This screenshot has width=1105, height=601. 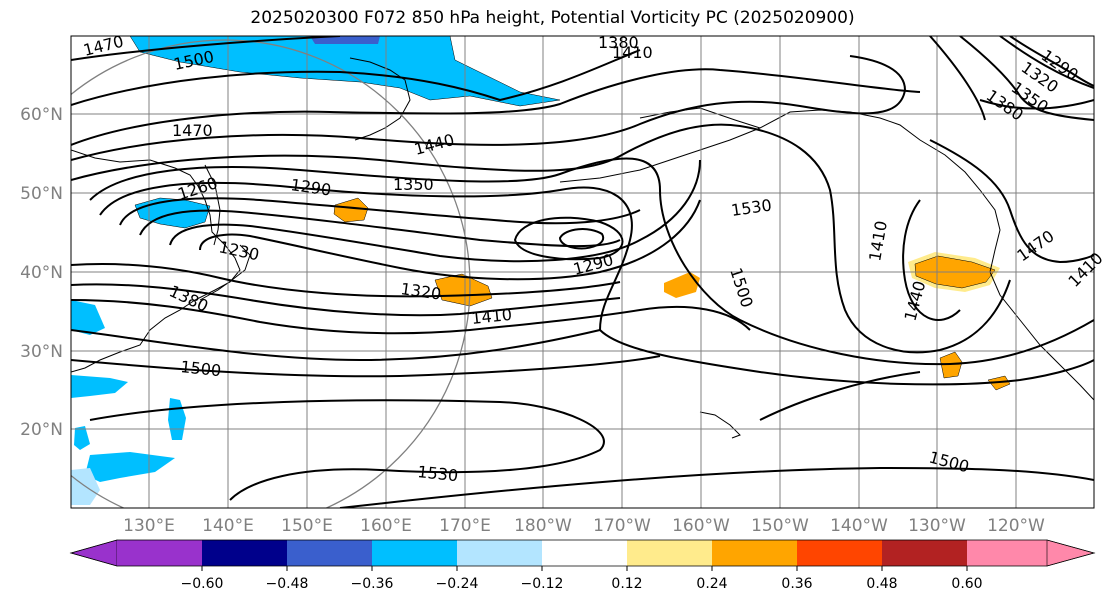 What do you see at coordinates (457, 584) in the screenshot?
I see `colorbar-tick-label: −0.24` at bounding box center [457, 584].